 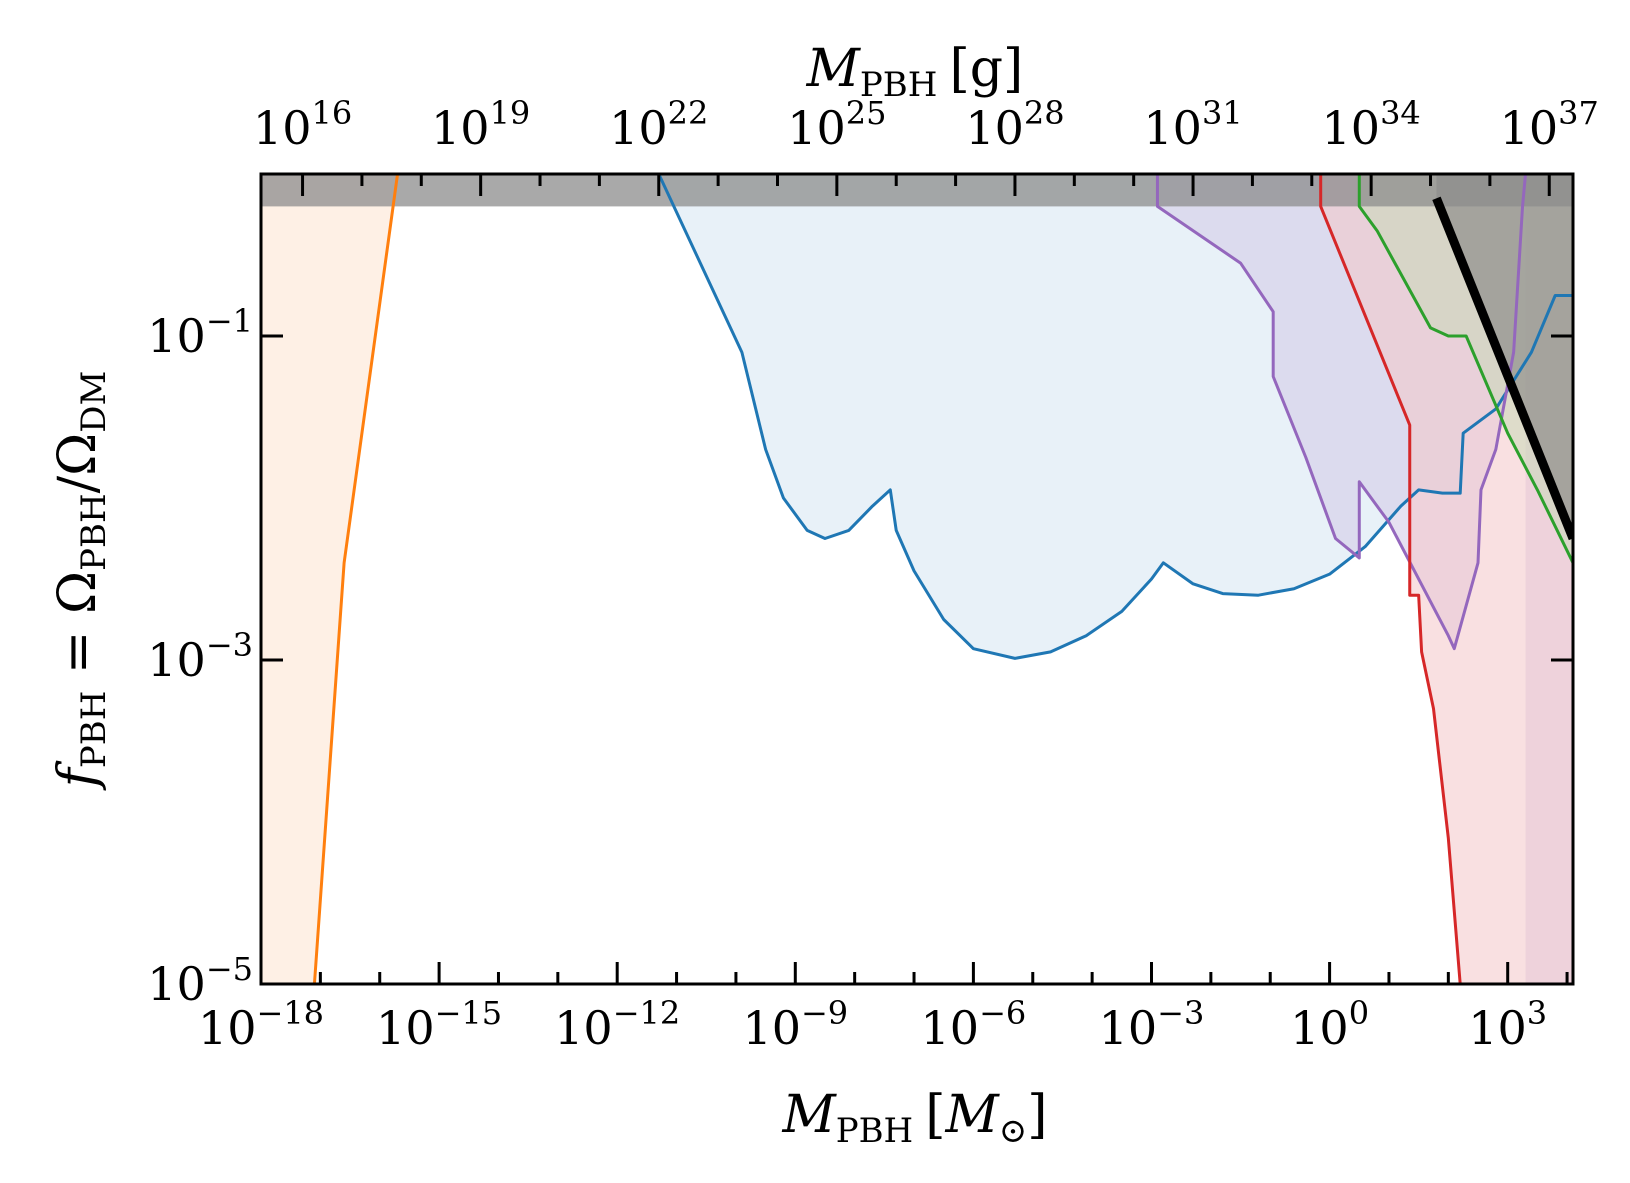 I want to click on bottom-tick-label: 10⁰, so click(x=1329, y=1024).